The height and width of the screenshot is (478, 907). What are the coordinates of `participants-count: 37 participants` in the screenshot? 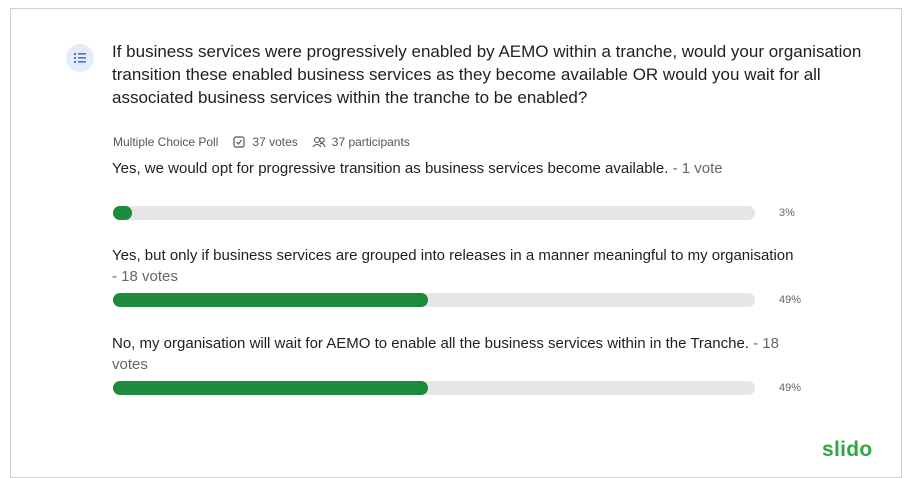 It's located at (370, 142).